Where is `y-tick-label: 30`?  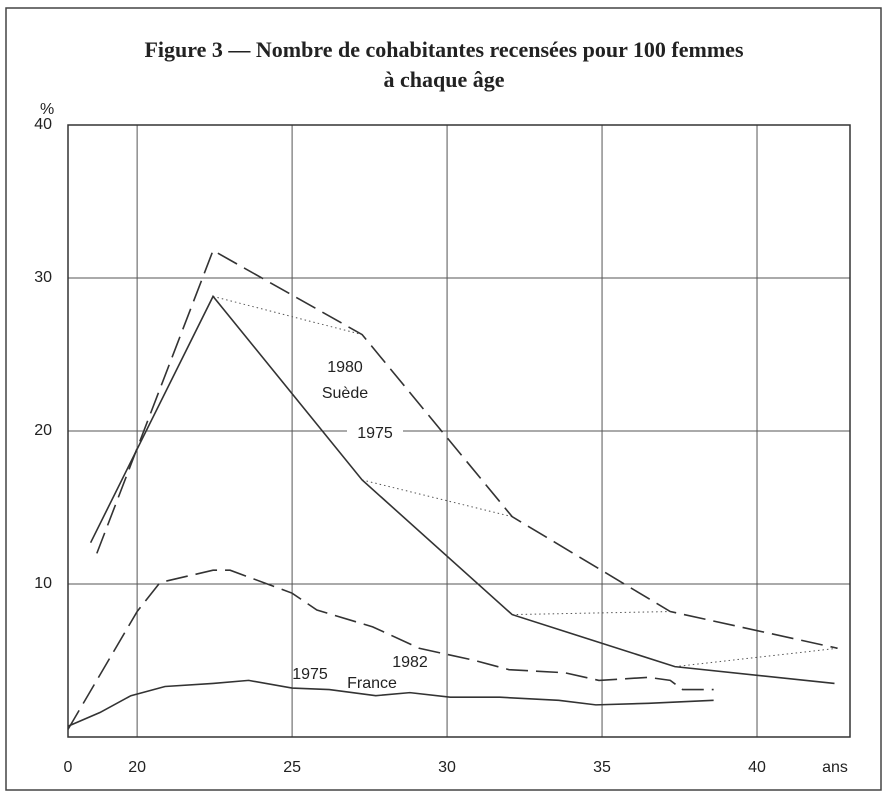
y-tick-label: 30 is located at coordinates (43, 277).